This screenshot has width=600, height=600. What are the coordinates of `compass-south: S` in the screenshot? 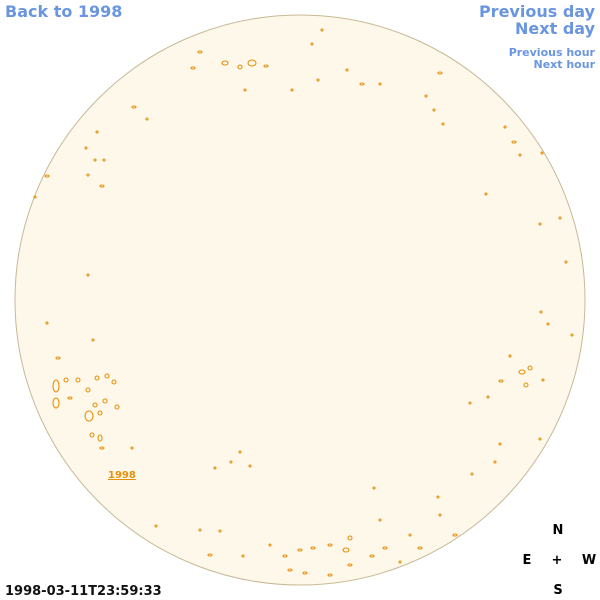 It's located at (557, 590).